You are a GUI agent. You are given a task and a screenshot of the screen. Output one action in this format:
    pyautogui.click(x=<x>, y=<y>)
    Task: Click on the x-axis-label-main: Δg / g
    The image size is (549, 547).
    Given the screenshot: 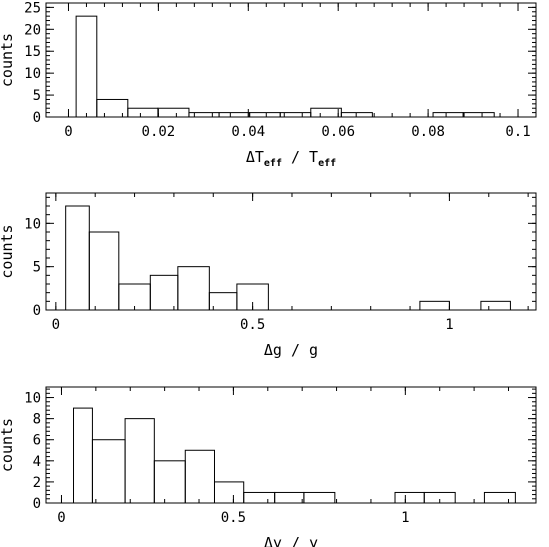 What is the action you would take?
    pyautogui.click(x=291, y=350)
    